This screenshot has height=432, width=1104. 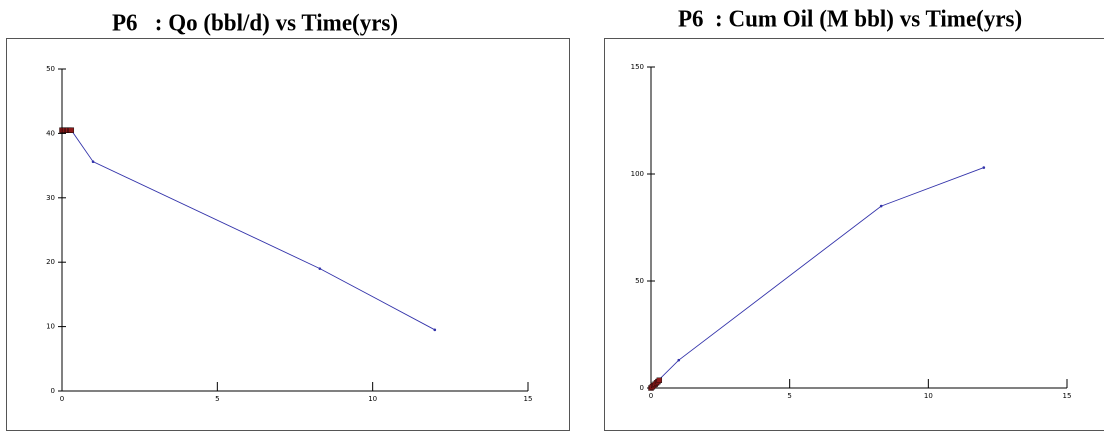 What do you see at coordinates (50, 133) in the screenshot?
I see `rate-y-tick-label: 40` at bounding box center [50, 133].